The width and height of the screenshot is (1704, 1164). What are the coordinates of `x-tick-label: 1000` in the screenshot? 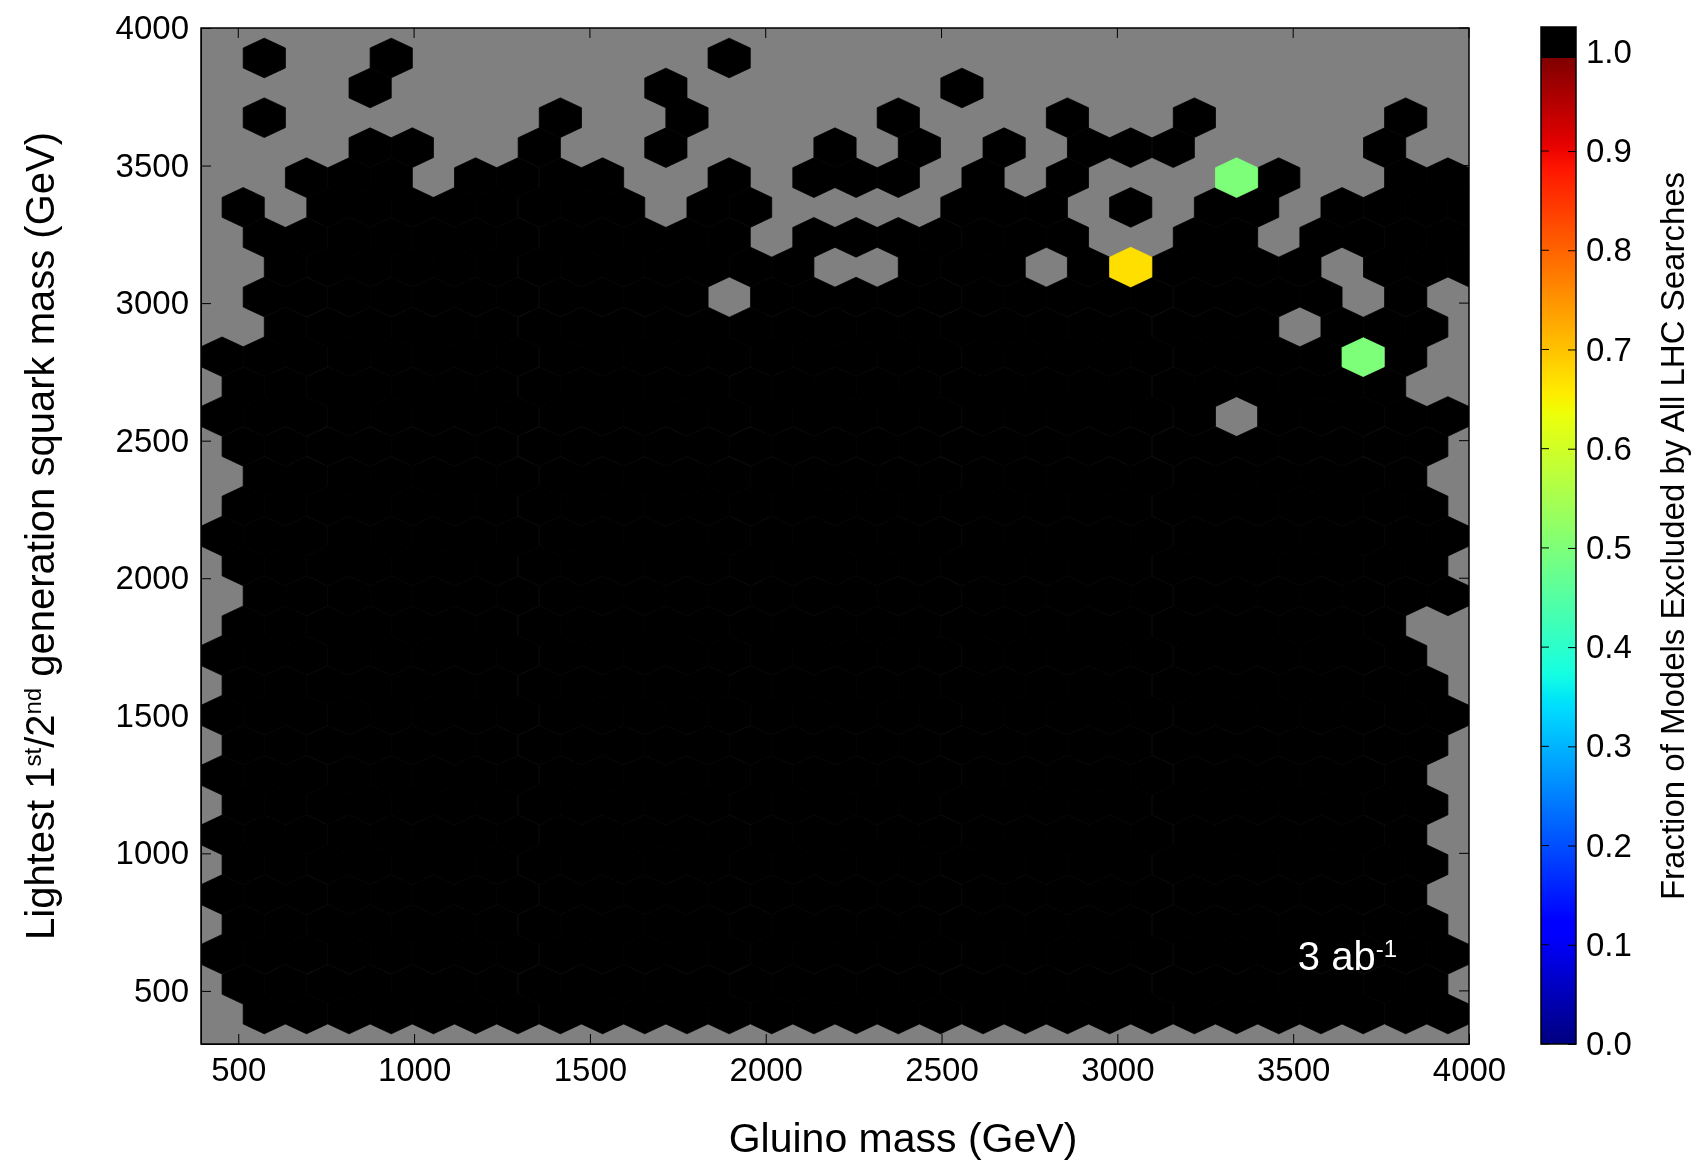 It's located at (414, 1070).